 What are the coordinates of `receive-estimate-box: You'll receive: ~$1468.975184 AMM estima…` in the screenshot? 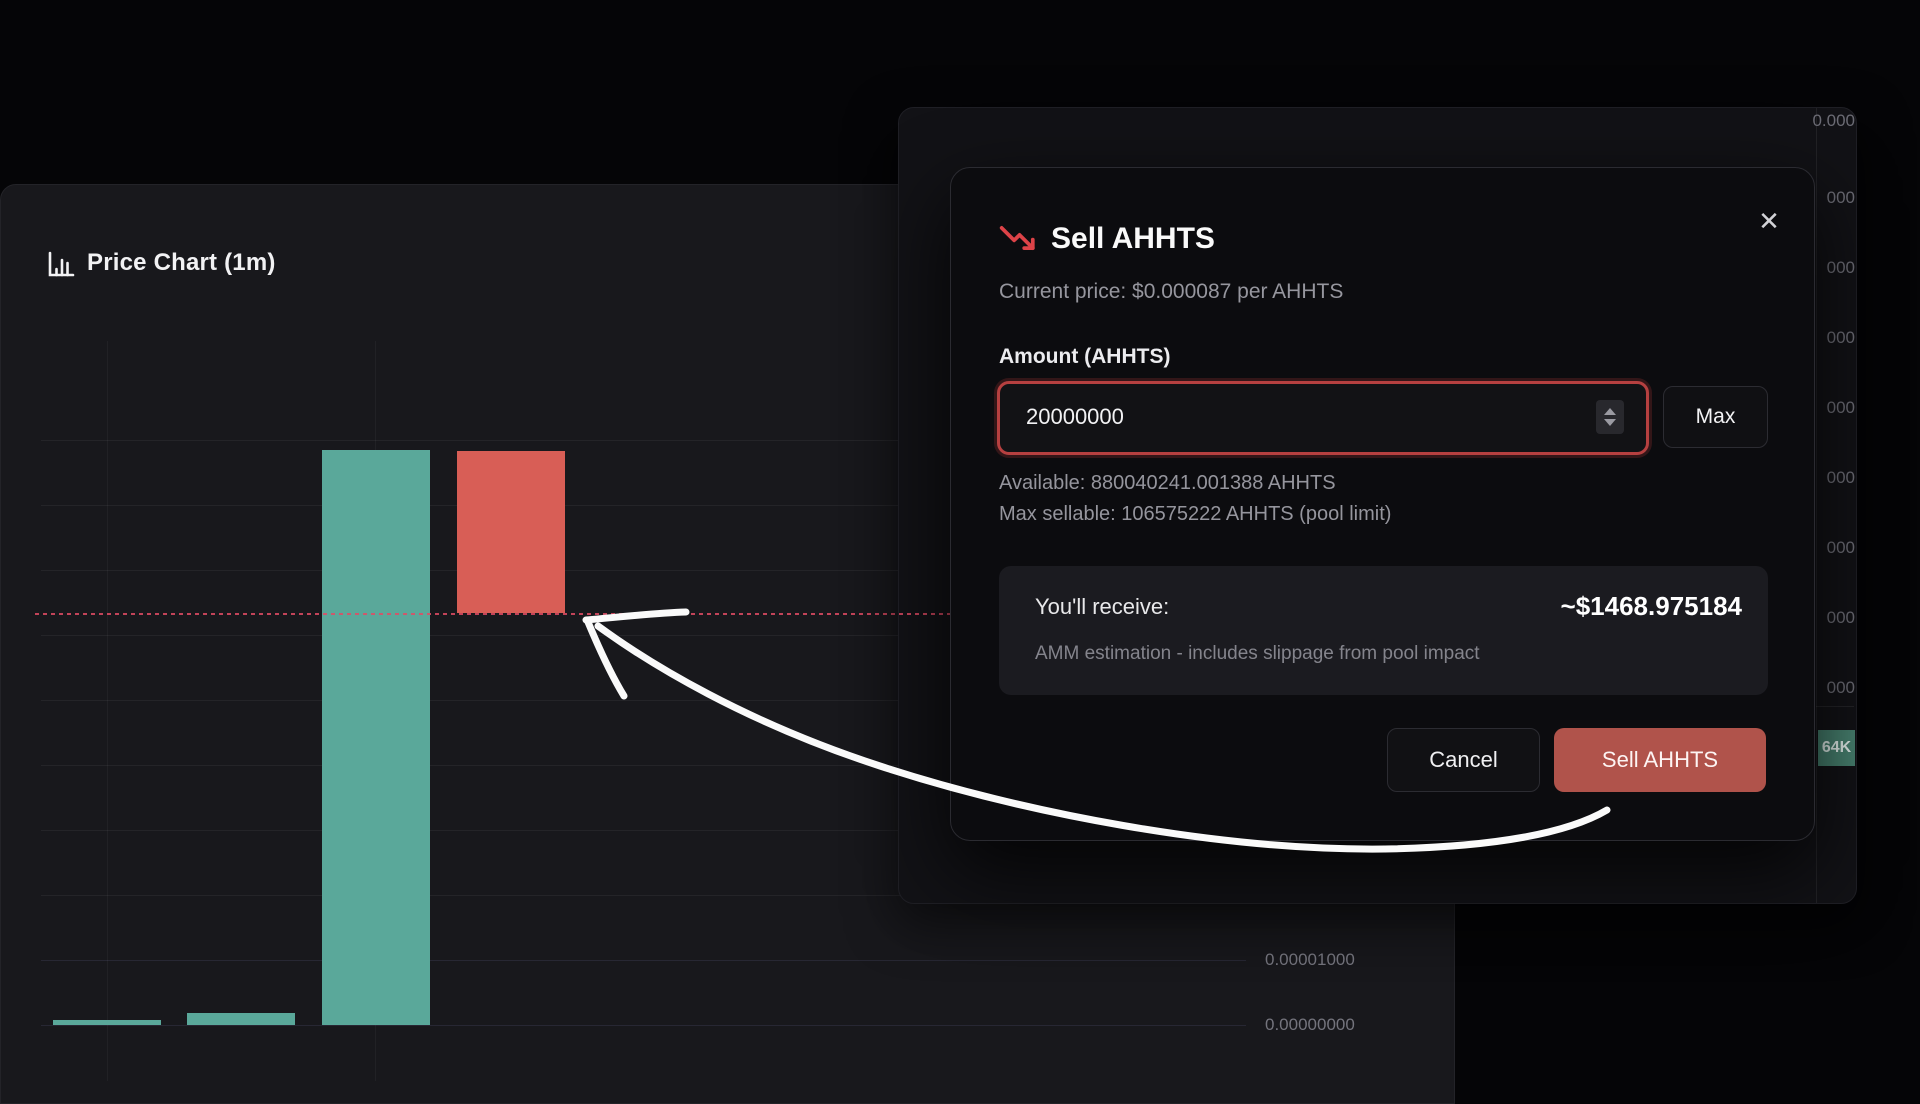 It's located at (1383, 630).